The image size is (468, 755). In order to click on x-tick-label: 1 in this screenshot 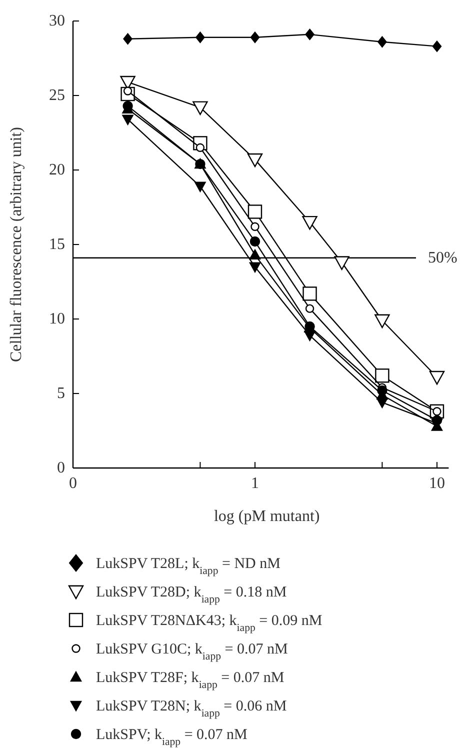, I will do `click(254, 483)`.